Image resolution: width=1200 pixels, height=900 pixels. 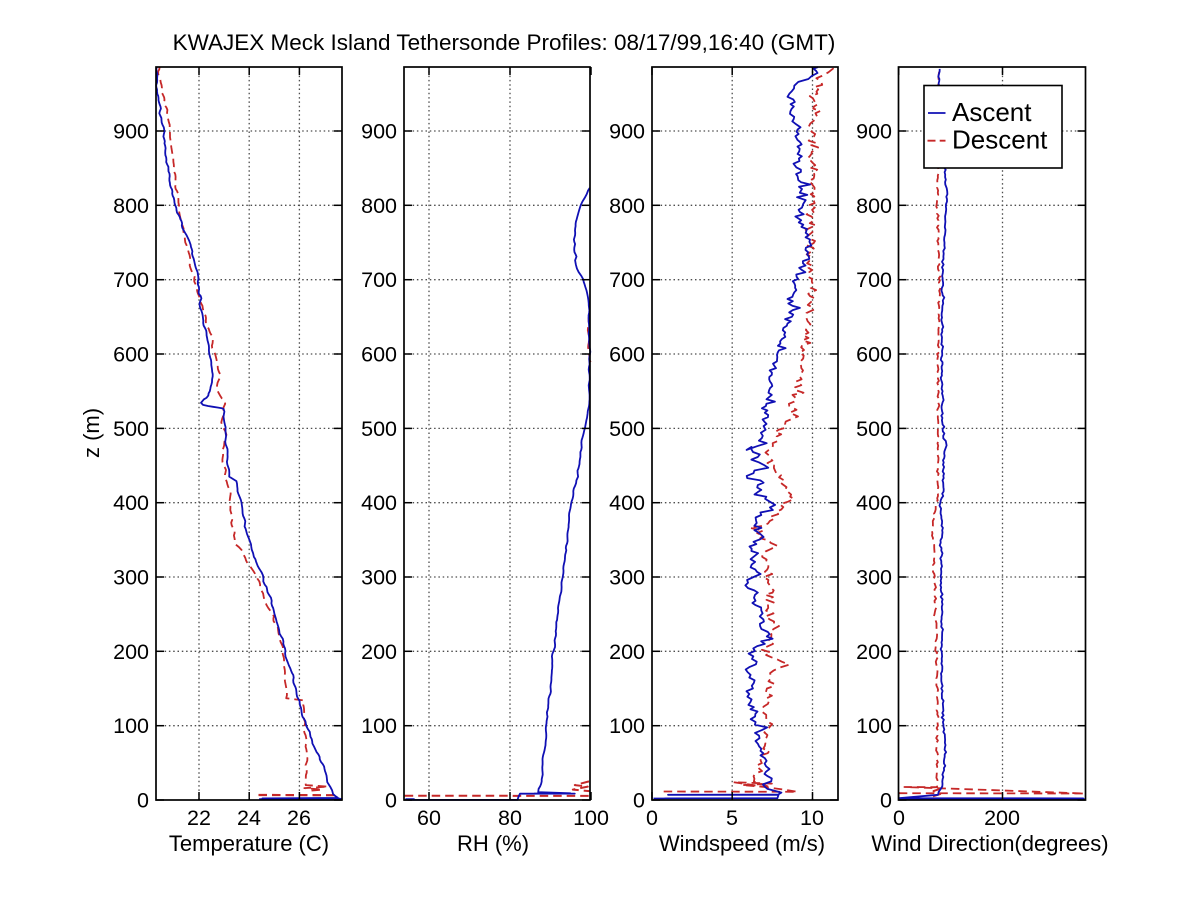 I want to click on svg-text: 80, so click(x=510, y=818).